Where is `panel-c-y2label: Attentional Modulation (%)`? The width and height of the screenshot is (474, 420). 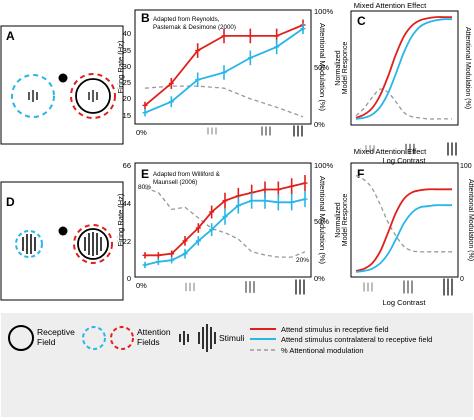 panel-c-y2label: Attentional Modulation (%) is located at coordinates (467, 68).